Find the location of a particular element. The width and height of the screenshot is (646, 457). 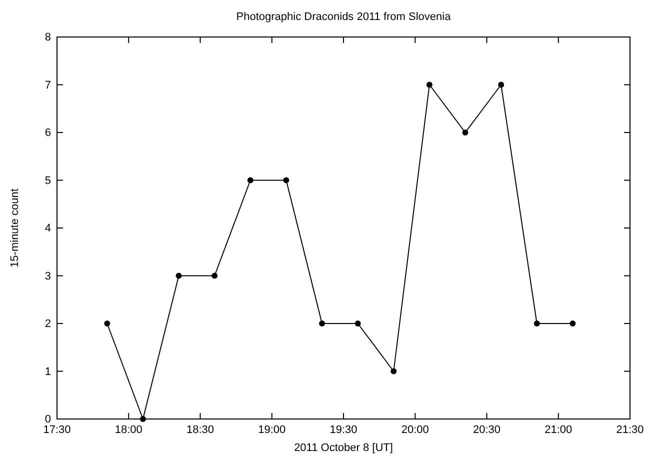

y-axis-title: 15-minute count is located at coordinates (15, 228).